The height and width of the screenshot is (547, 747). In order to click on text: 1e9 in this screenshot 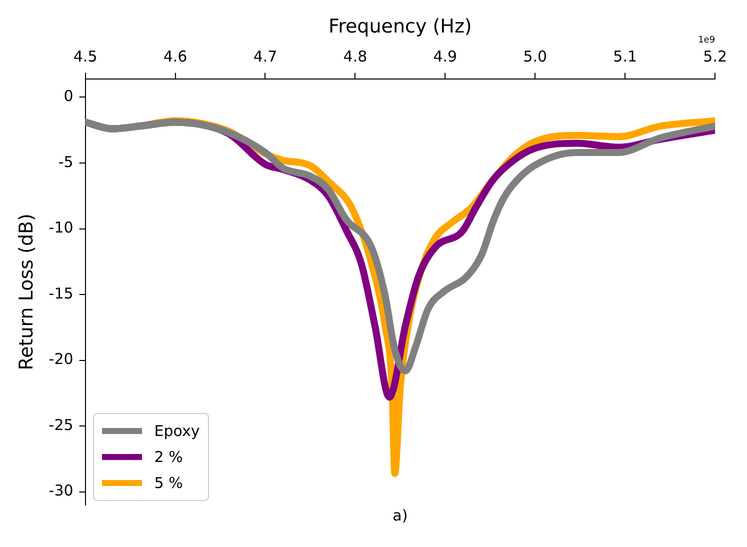, I will do `click(707, 41)`.